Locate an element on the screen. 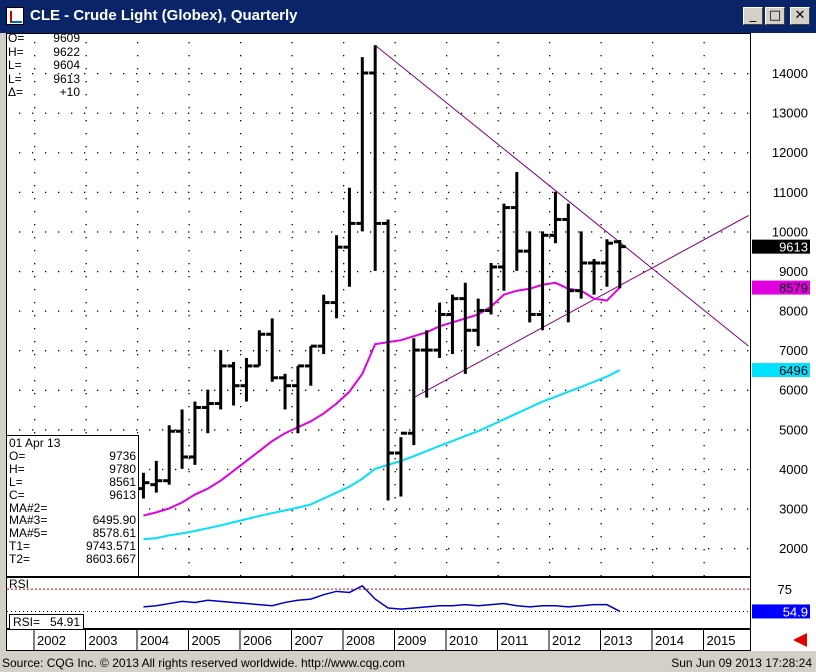 Image resolution: width=816 pixels, height=672 pixels. databox-row: H= 9780 is located at coordinates (72, 468).